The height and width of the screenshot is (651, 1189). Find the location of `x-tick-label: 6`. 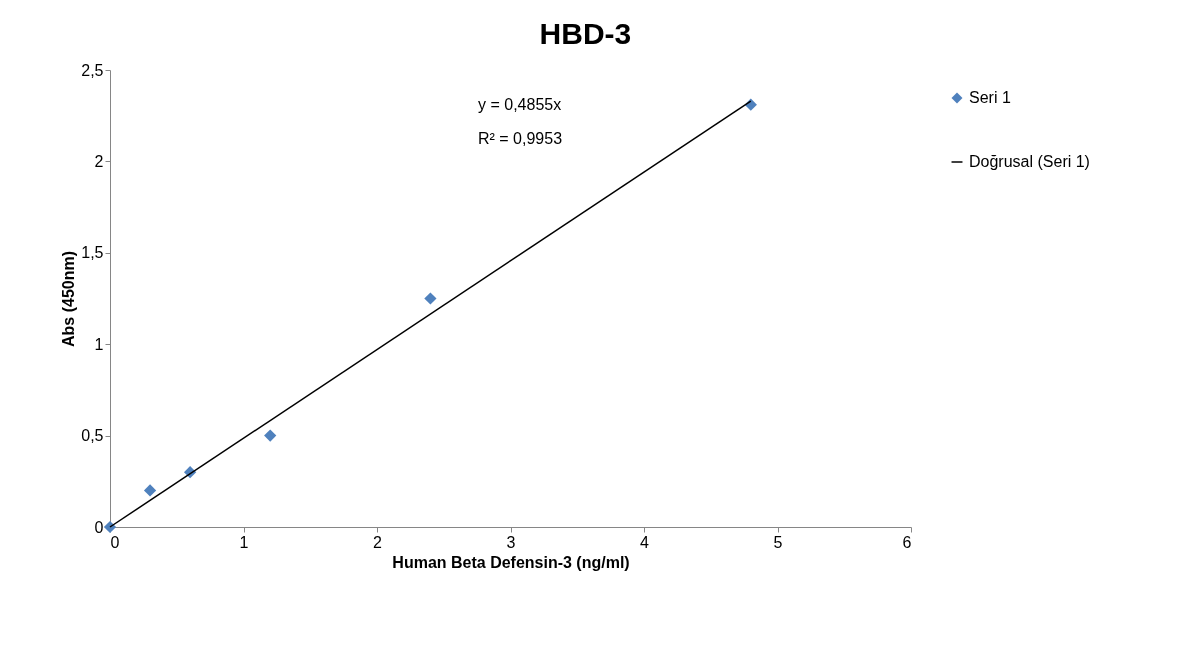

x-tick-label: 6 is located at coordinates (907, 542).